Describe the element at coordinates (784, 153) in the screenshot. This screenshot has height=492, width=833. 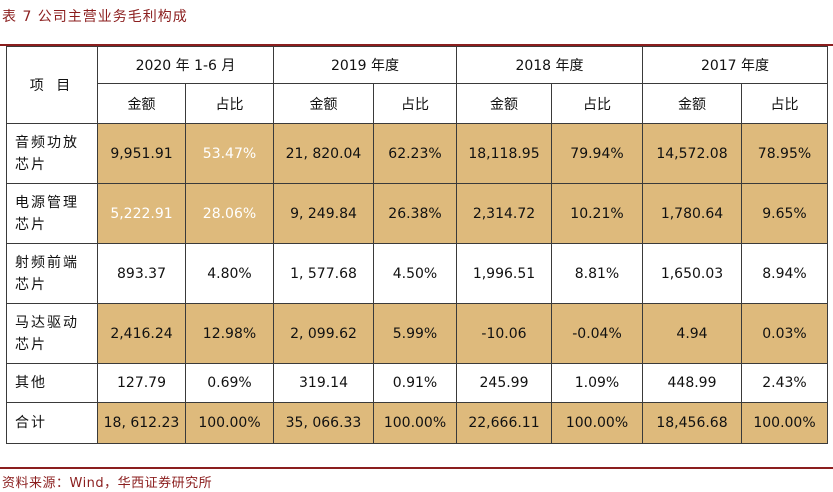
I see `share-cell: 78.95%` at that location.